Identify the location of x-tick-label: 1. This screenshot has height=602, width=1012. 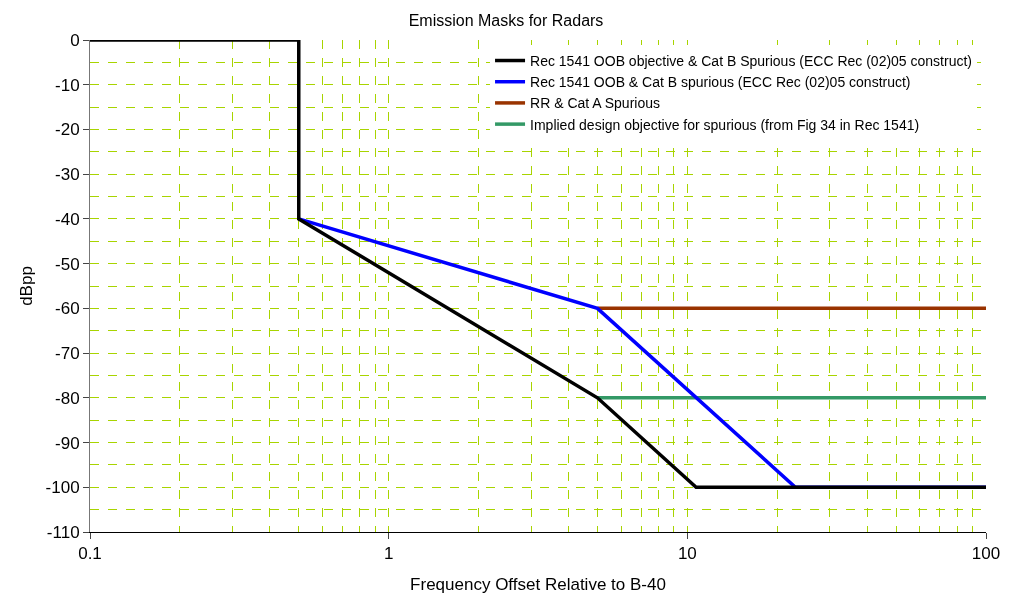
(388, 554).